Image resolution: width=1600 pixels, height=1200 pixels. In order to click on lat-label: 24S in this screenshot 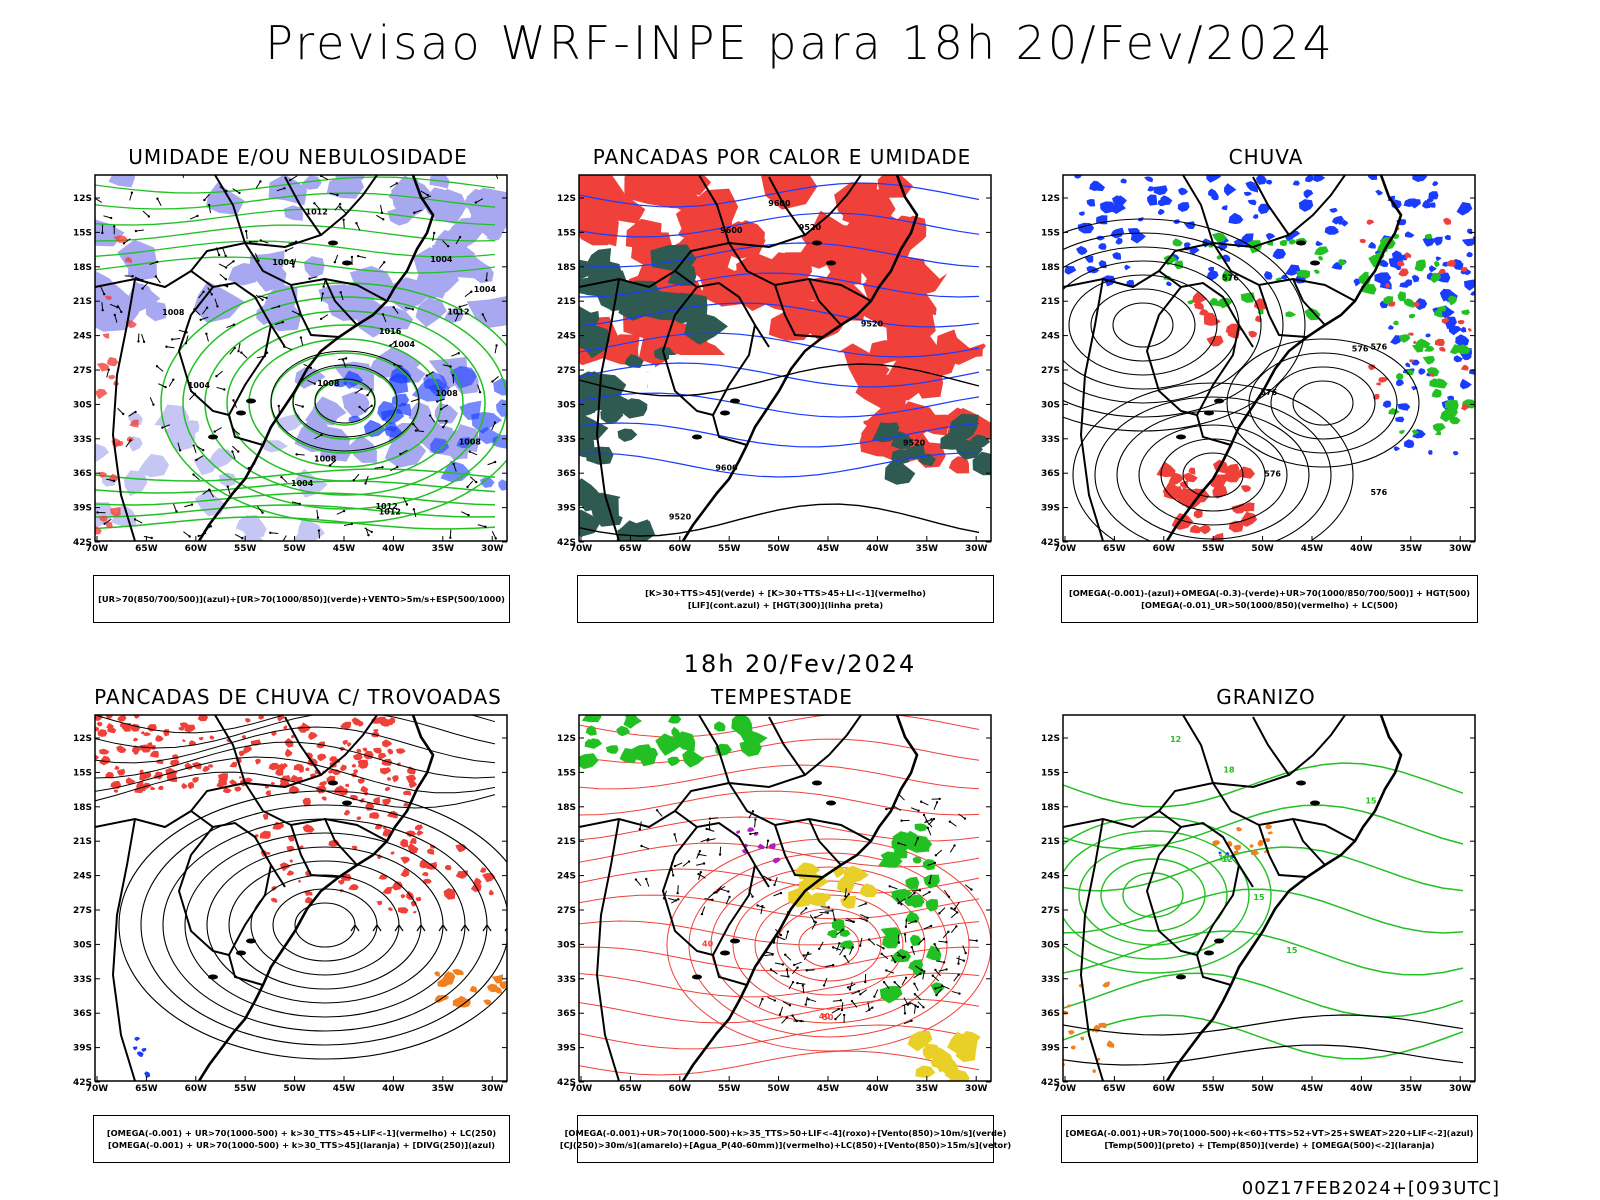, I will do `click(1050, 877)`.